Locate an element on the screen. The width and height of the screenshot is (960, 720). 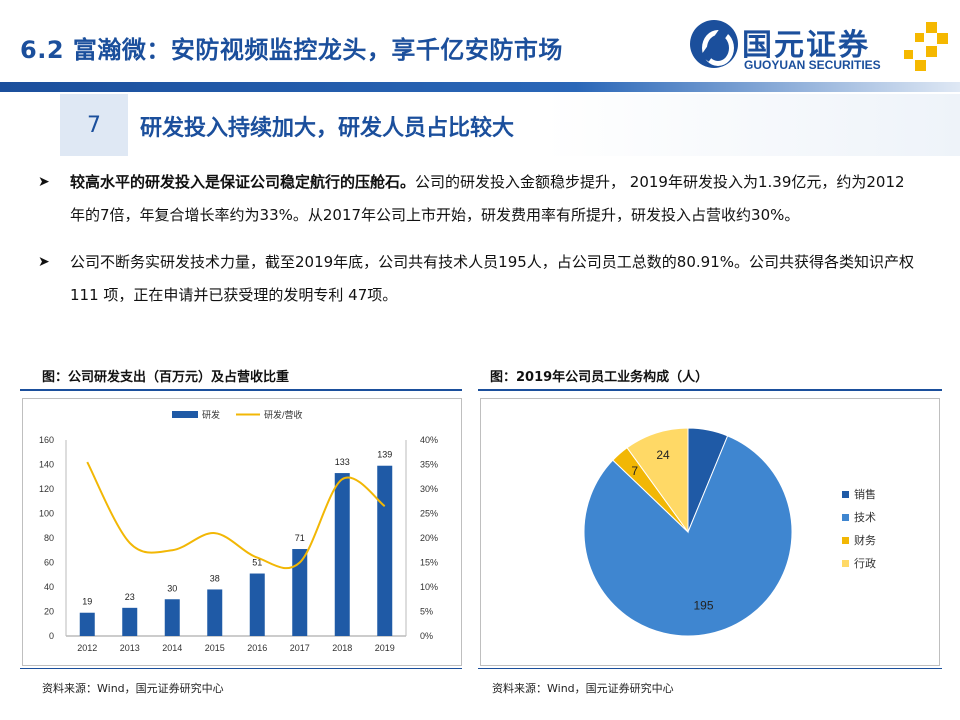
y-tick-label-right: 15% is located at coordinates (429, 563).